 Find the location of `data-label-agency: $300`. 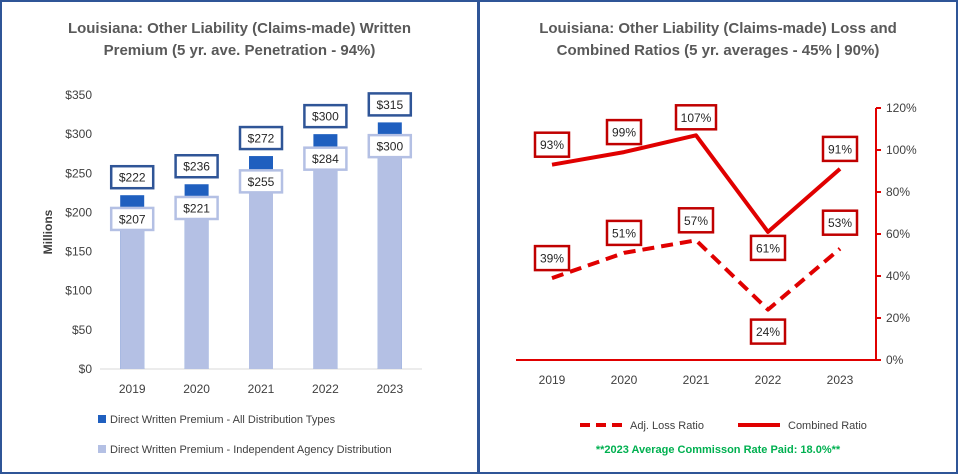

data-label-agency: $300 is located at coordinates (389, 147).